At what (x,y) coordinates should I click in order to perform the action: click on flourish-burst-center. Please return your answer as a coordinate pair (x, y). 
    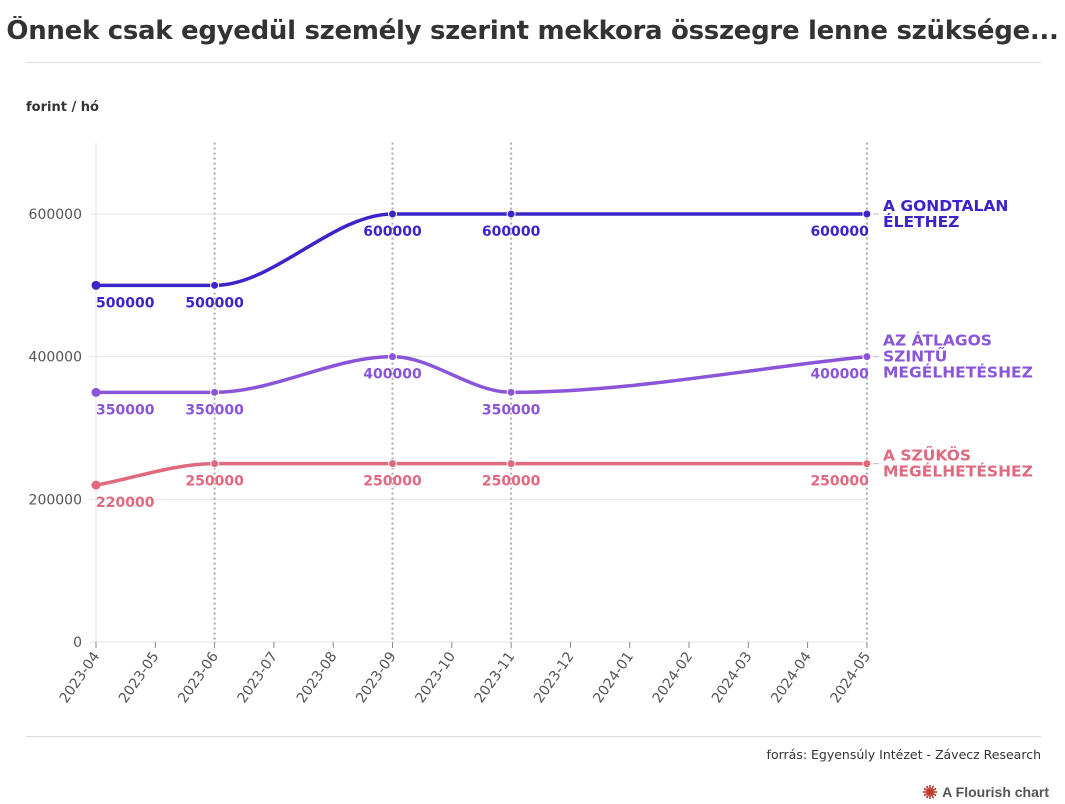
    Looking at the image, I should click on (930, 792).